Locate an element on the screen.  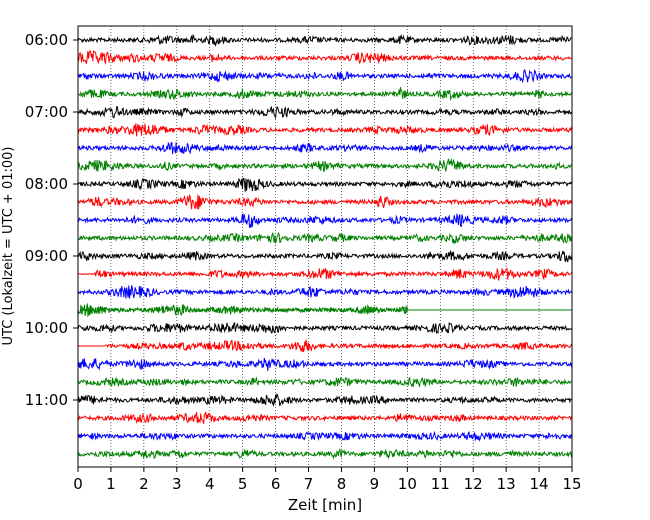
x-tick-label-15: 15 is located at coordinates (571, 484).